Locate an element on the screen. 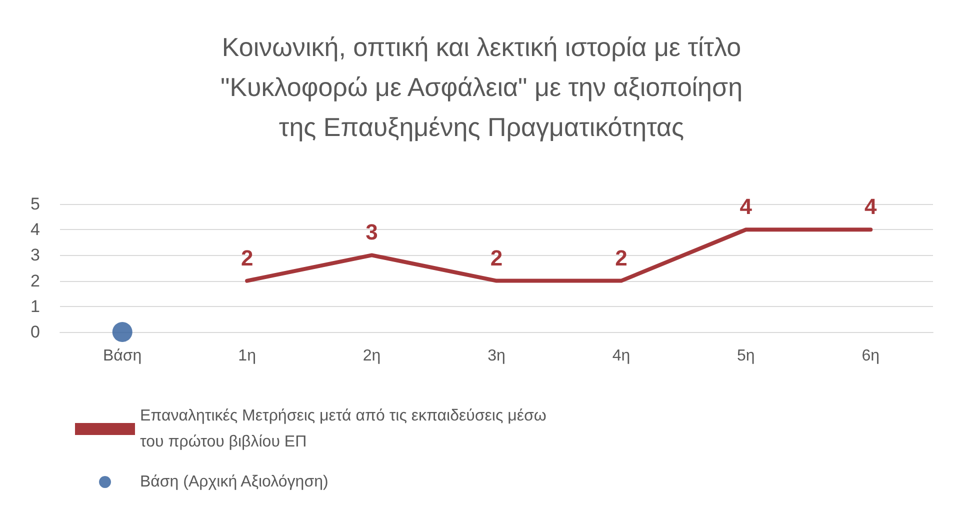 The width and height of the screenshot is (963, 514). y-tick-label: 1 is located at coordinates (35, 306).